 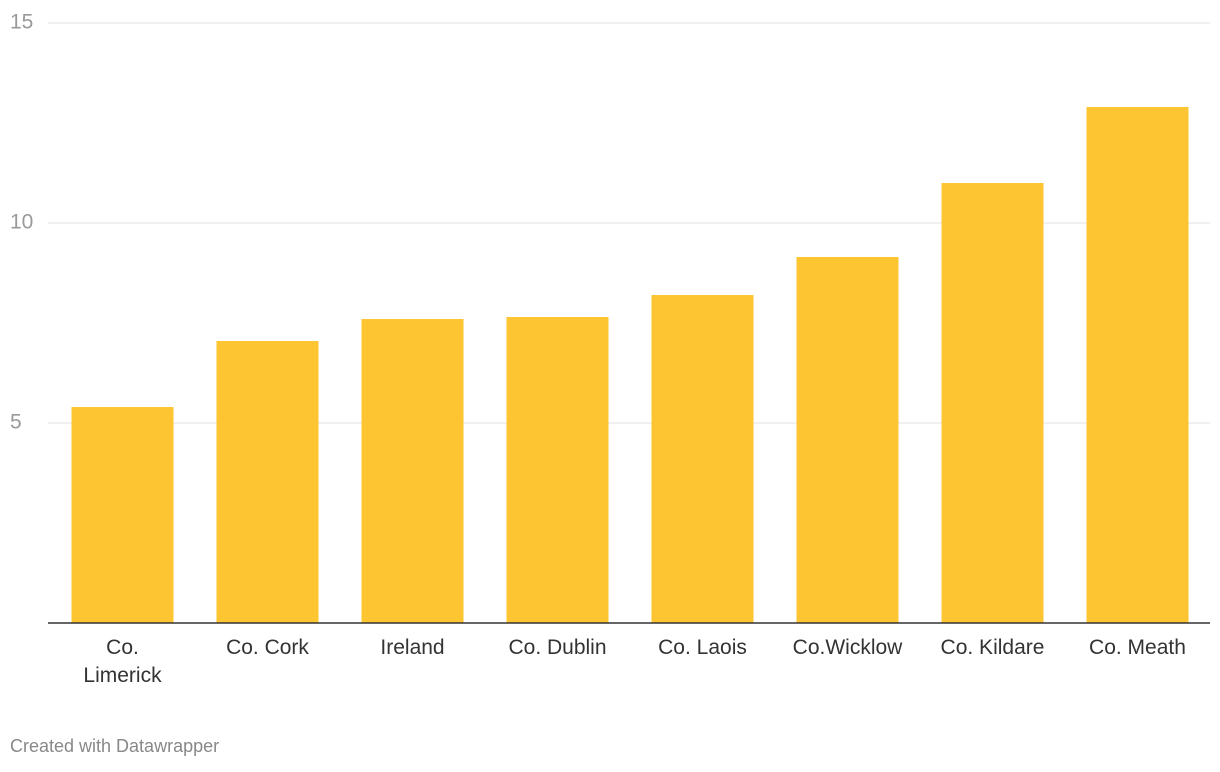 What do you see at coordinates (1137, 647) in the screenshot?
I see `x-tick-label: Co. Meath` at bounding box center [1137, 647].